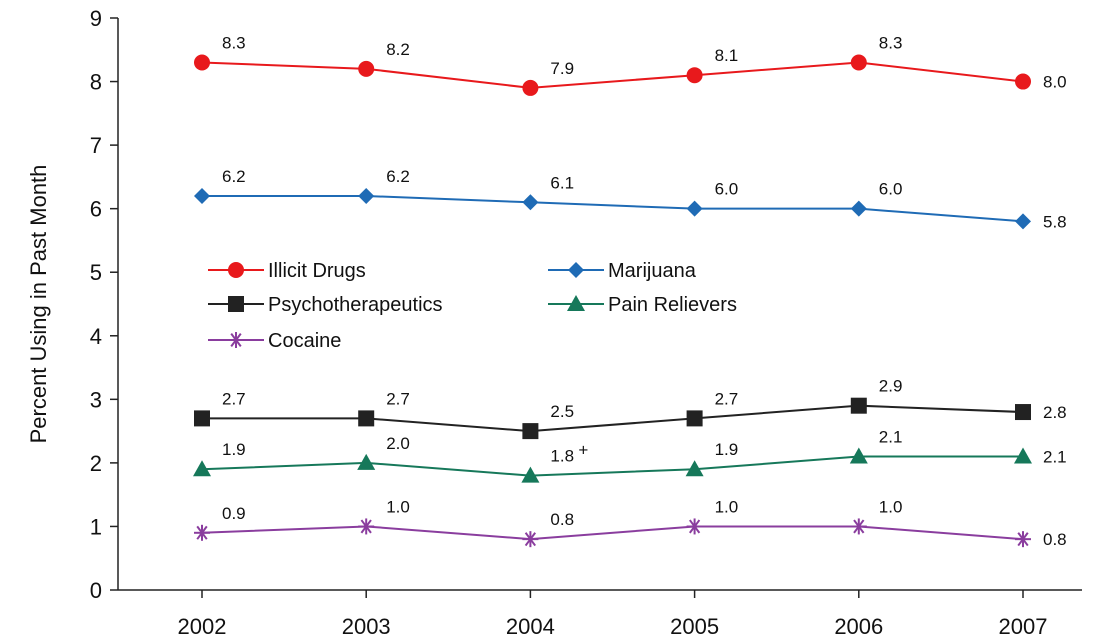  Describe the element at coordinates (1023, 626) in the screenshot. I see `x-tick-label: 2007` at that location.